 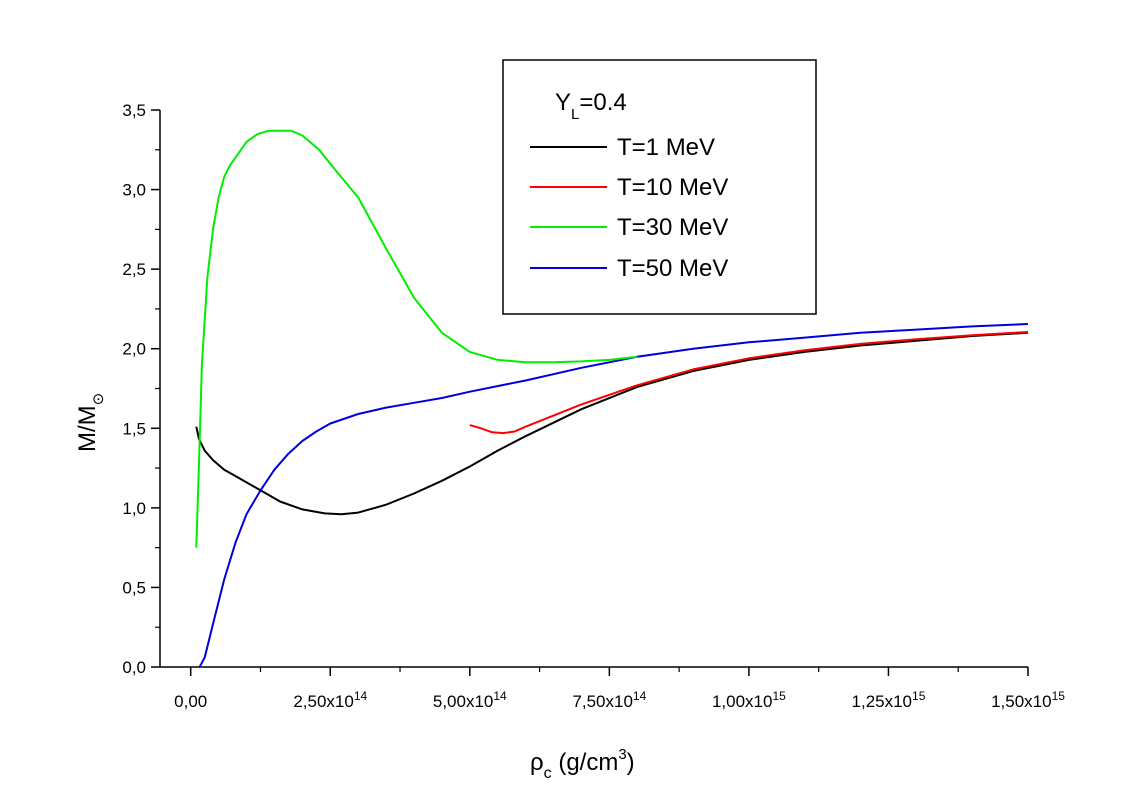 What do you see at coordinates (672, 187) in the screenshot?
I see `legend-label-t10: T=10 MeV` at bounding box center [672, 187].